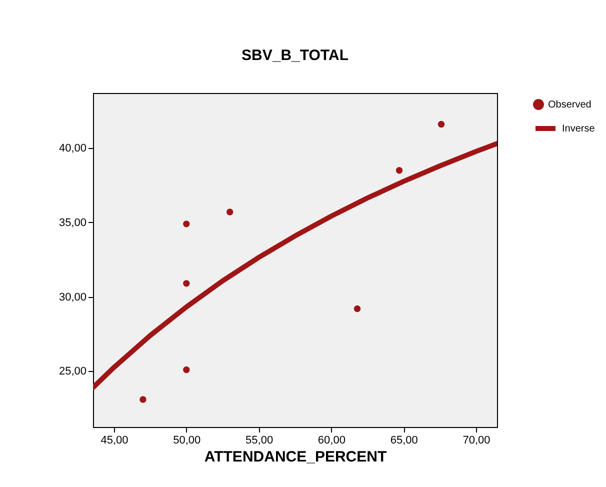  I want to click on x-tick-label: 45,00, so click(114, 440).